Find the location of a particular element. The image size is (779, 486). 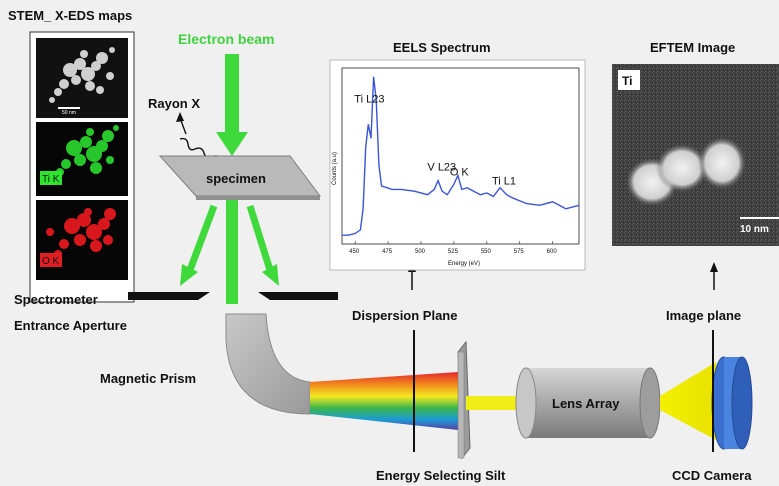

eels-xtick-label: 475 is located at coordinates (387, 252).